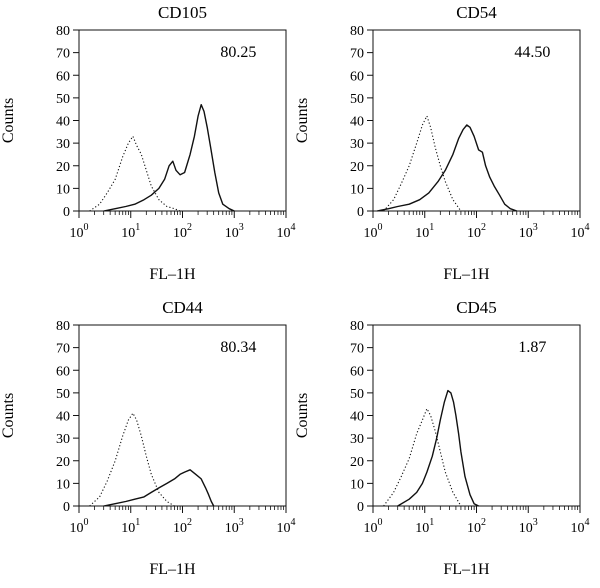 This screenshot has height=588, width=600. What do you see at coordinates (532, 347) in the screenshot?
I see `percentage-annotation: 1.87` at bounding box center [532, 347].